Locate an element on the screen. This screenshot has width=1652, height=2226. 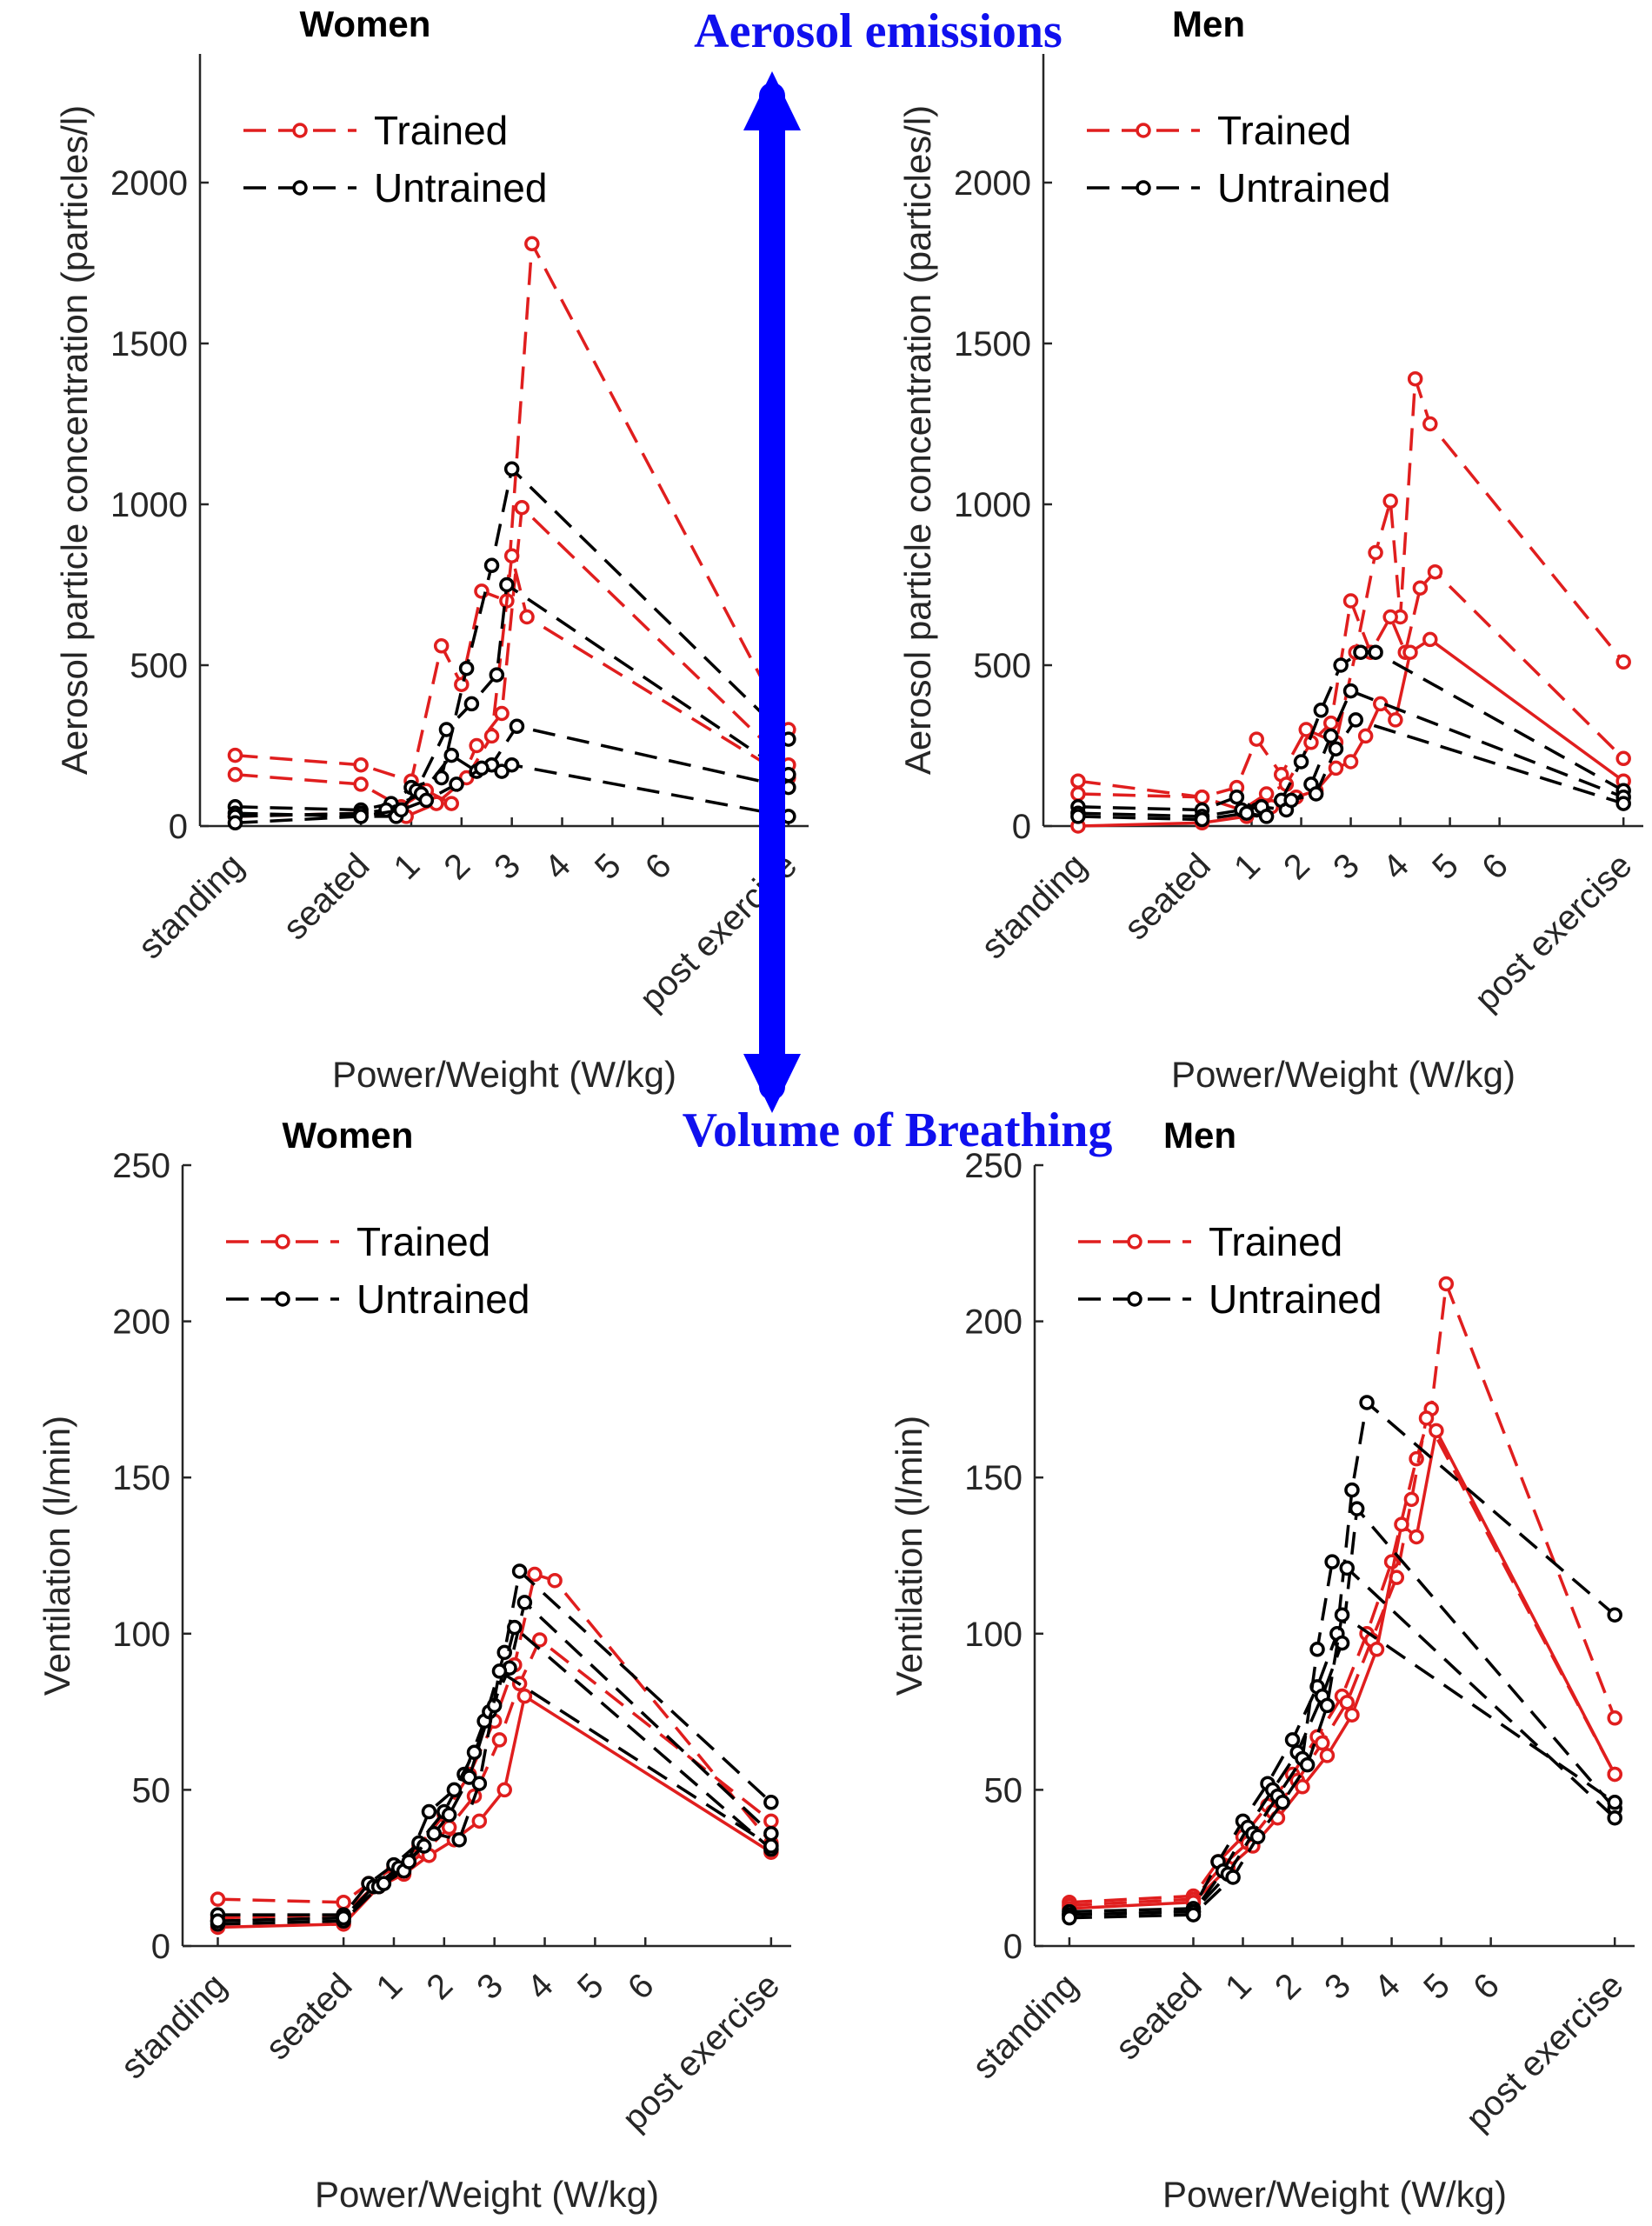
x-axis-label: Power/Weight (W/kg) is located at coordinates (1343, 1074).